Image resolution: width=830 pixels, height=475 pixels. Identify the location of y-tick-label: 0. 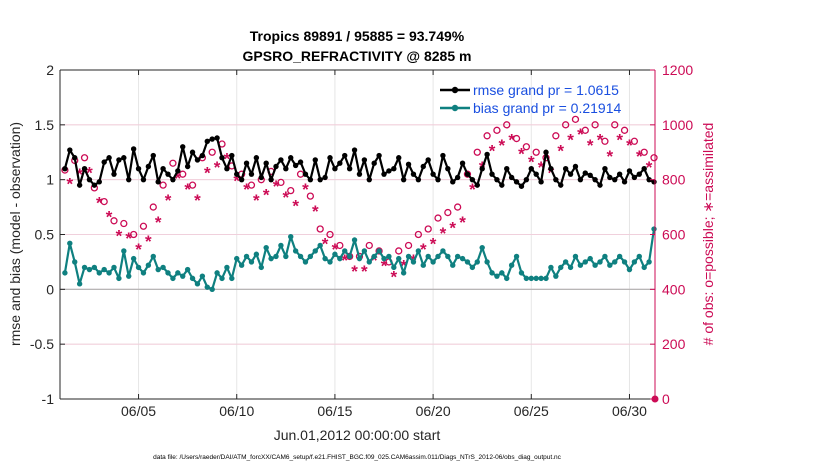
(50, 289).